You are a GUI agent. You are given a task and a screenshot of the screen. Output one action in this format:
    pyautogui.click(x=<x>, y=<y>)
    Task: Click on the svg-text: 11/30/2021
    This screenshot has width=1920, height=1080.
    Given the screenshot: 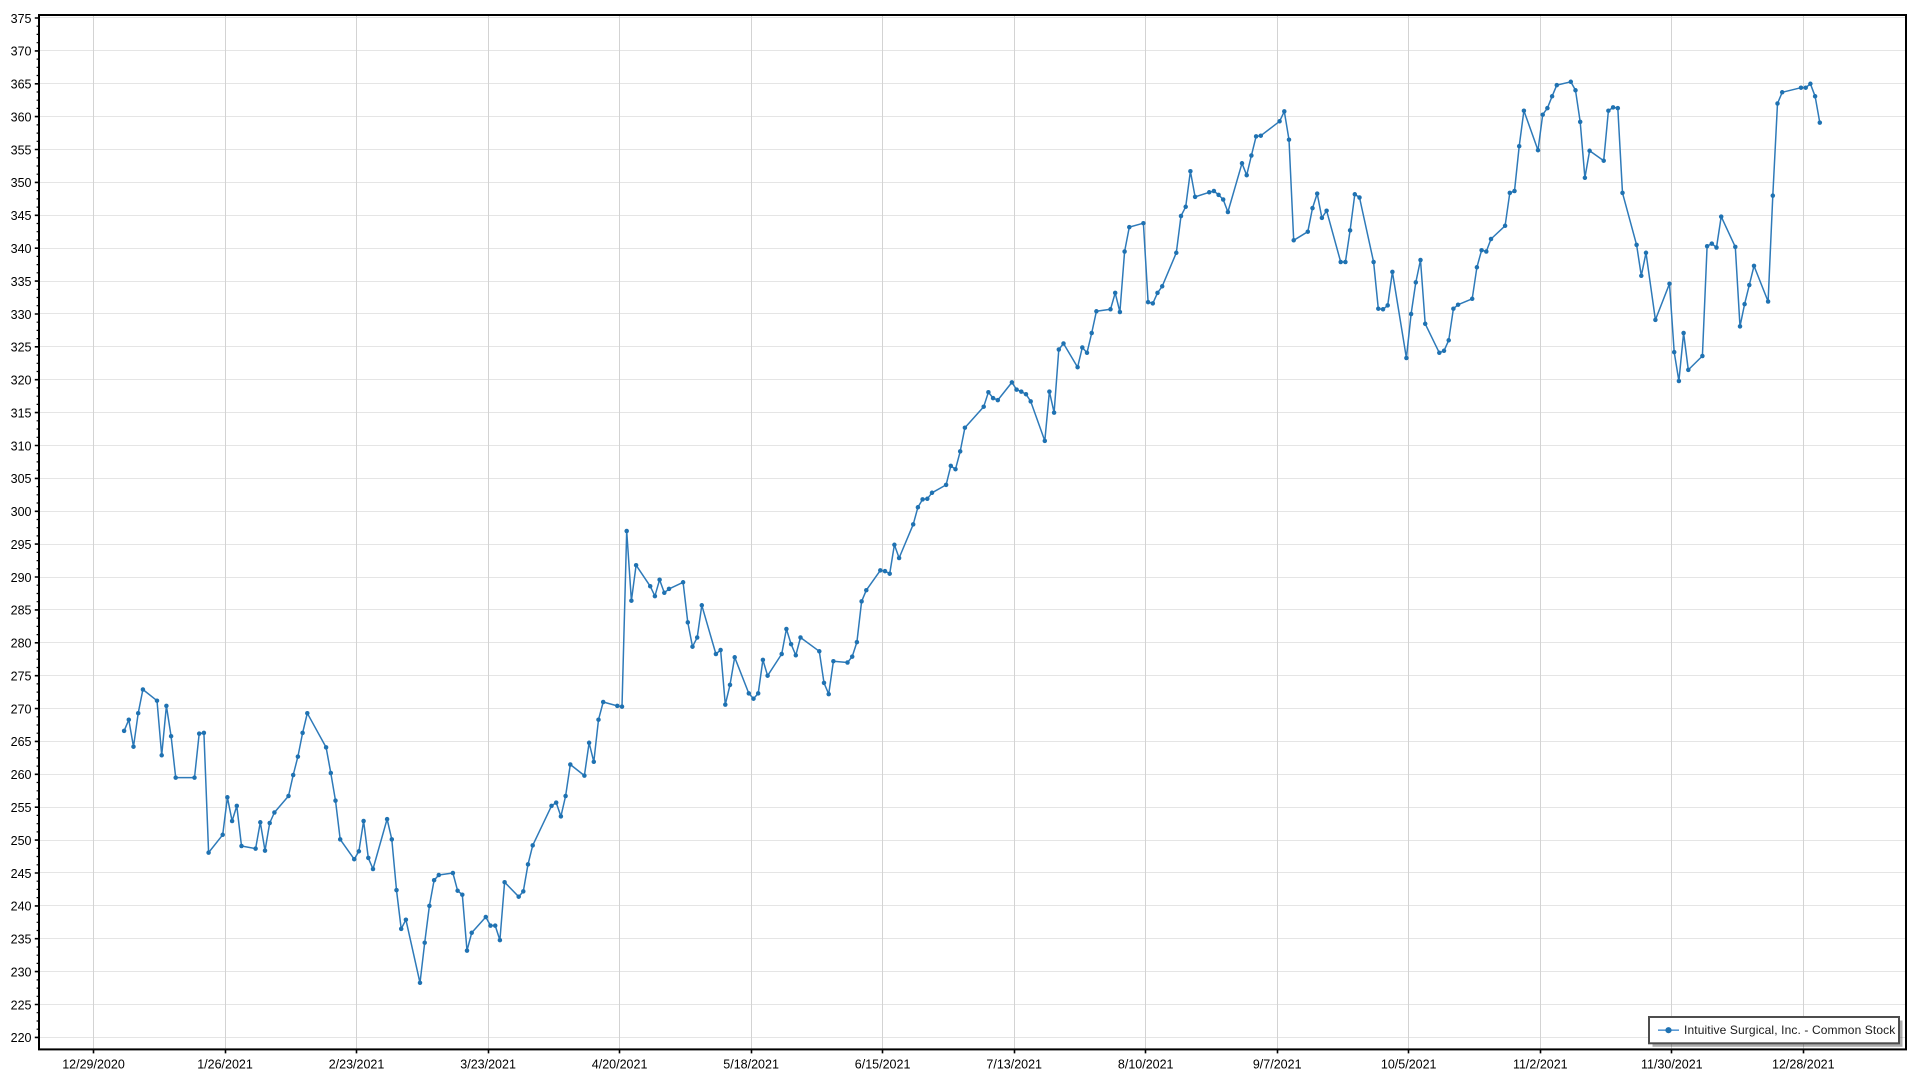 What is the action you would take?
    pyautogui.click(x=1672, y=1064)
    